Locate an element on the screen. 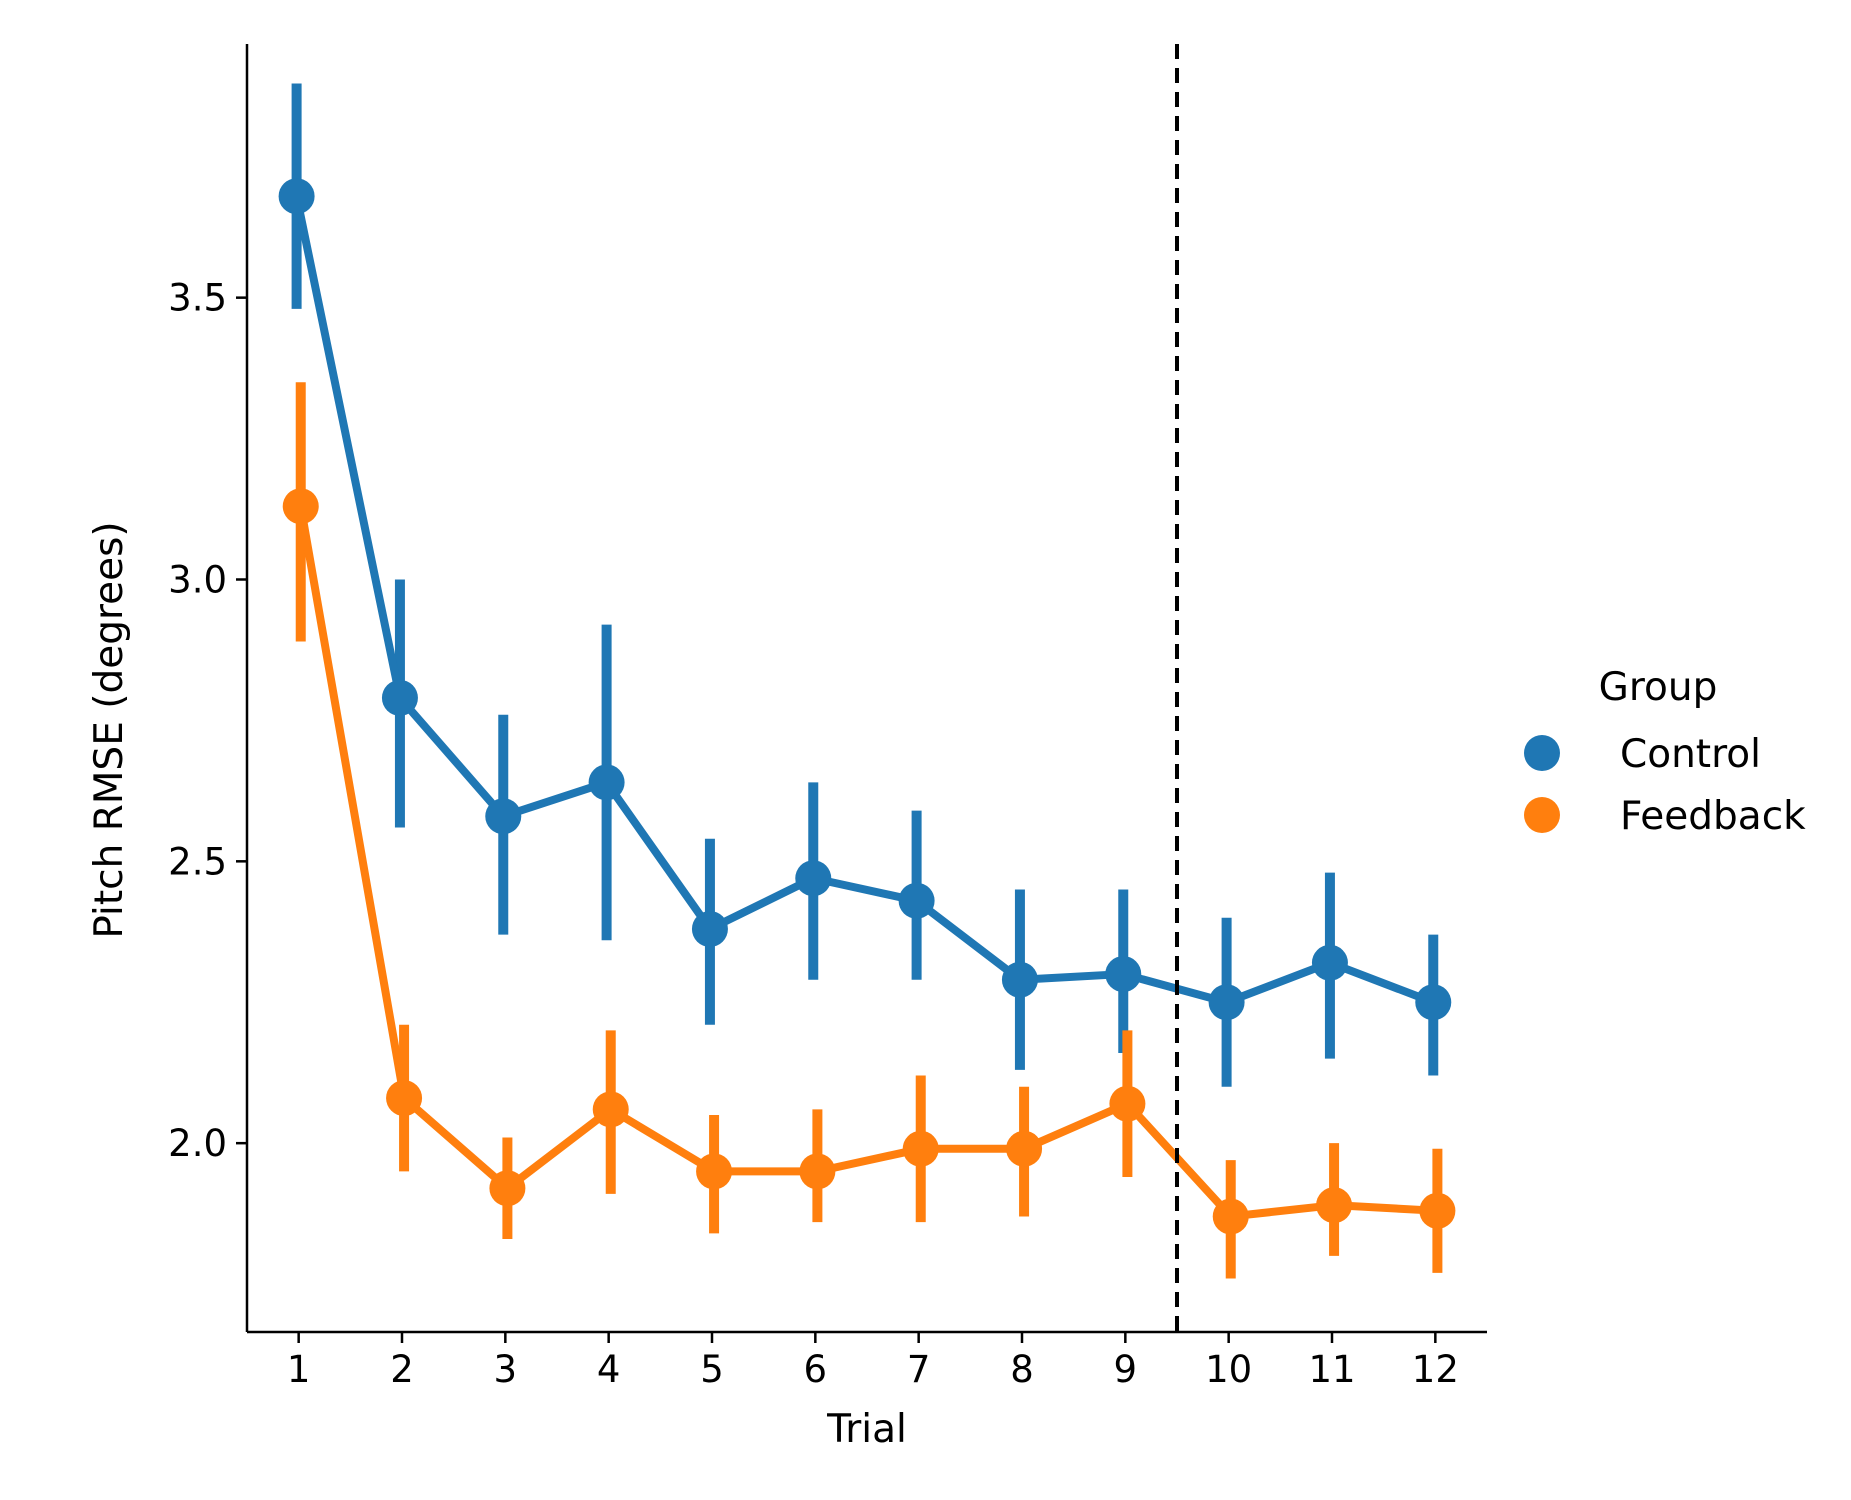 This screenshot has width=1851, height=1500. x-tick-label: 7 is located at coordinates (919, 1369).